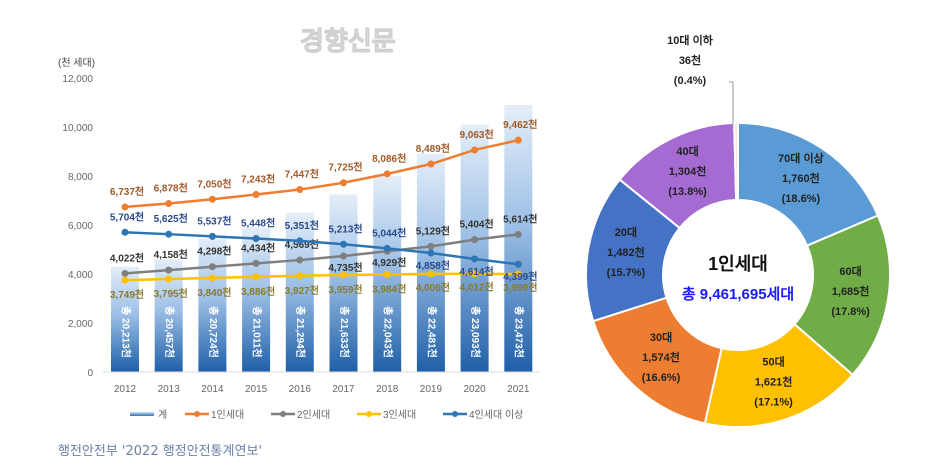 The width and height of the screenshot is (925, 472). Describe the element at coordinates (661, 337) in the screenshot. I see `slice-label: 30대` at that location.